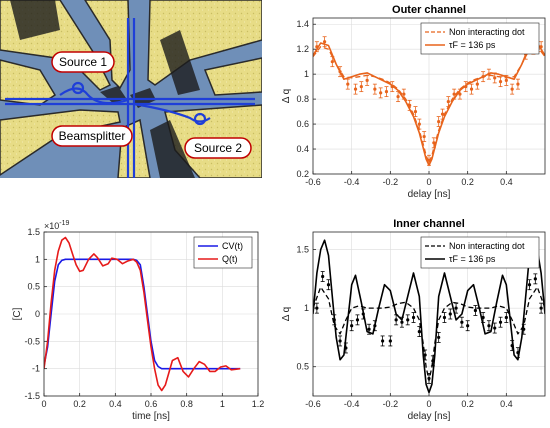 The width and height of the screenshot is (550, 428). I want to click on data-markers, so click(429, 327).